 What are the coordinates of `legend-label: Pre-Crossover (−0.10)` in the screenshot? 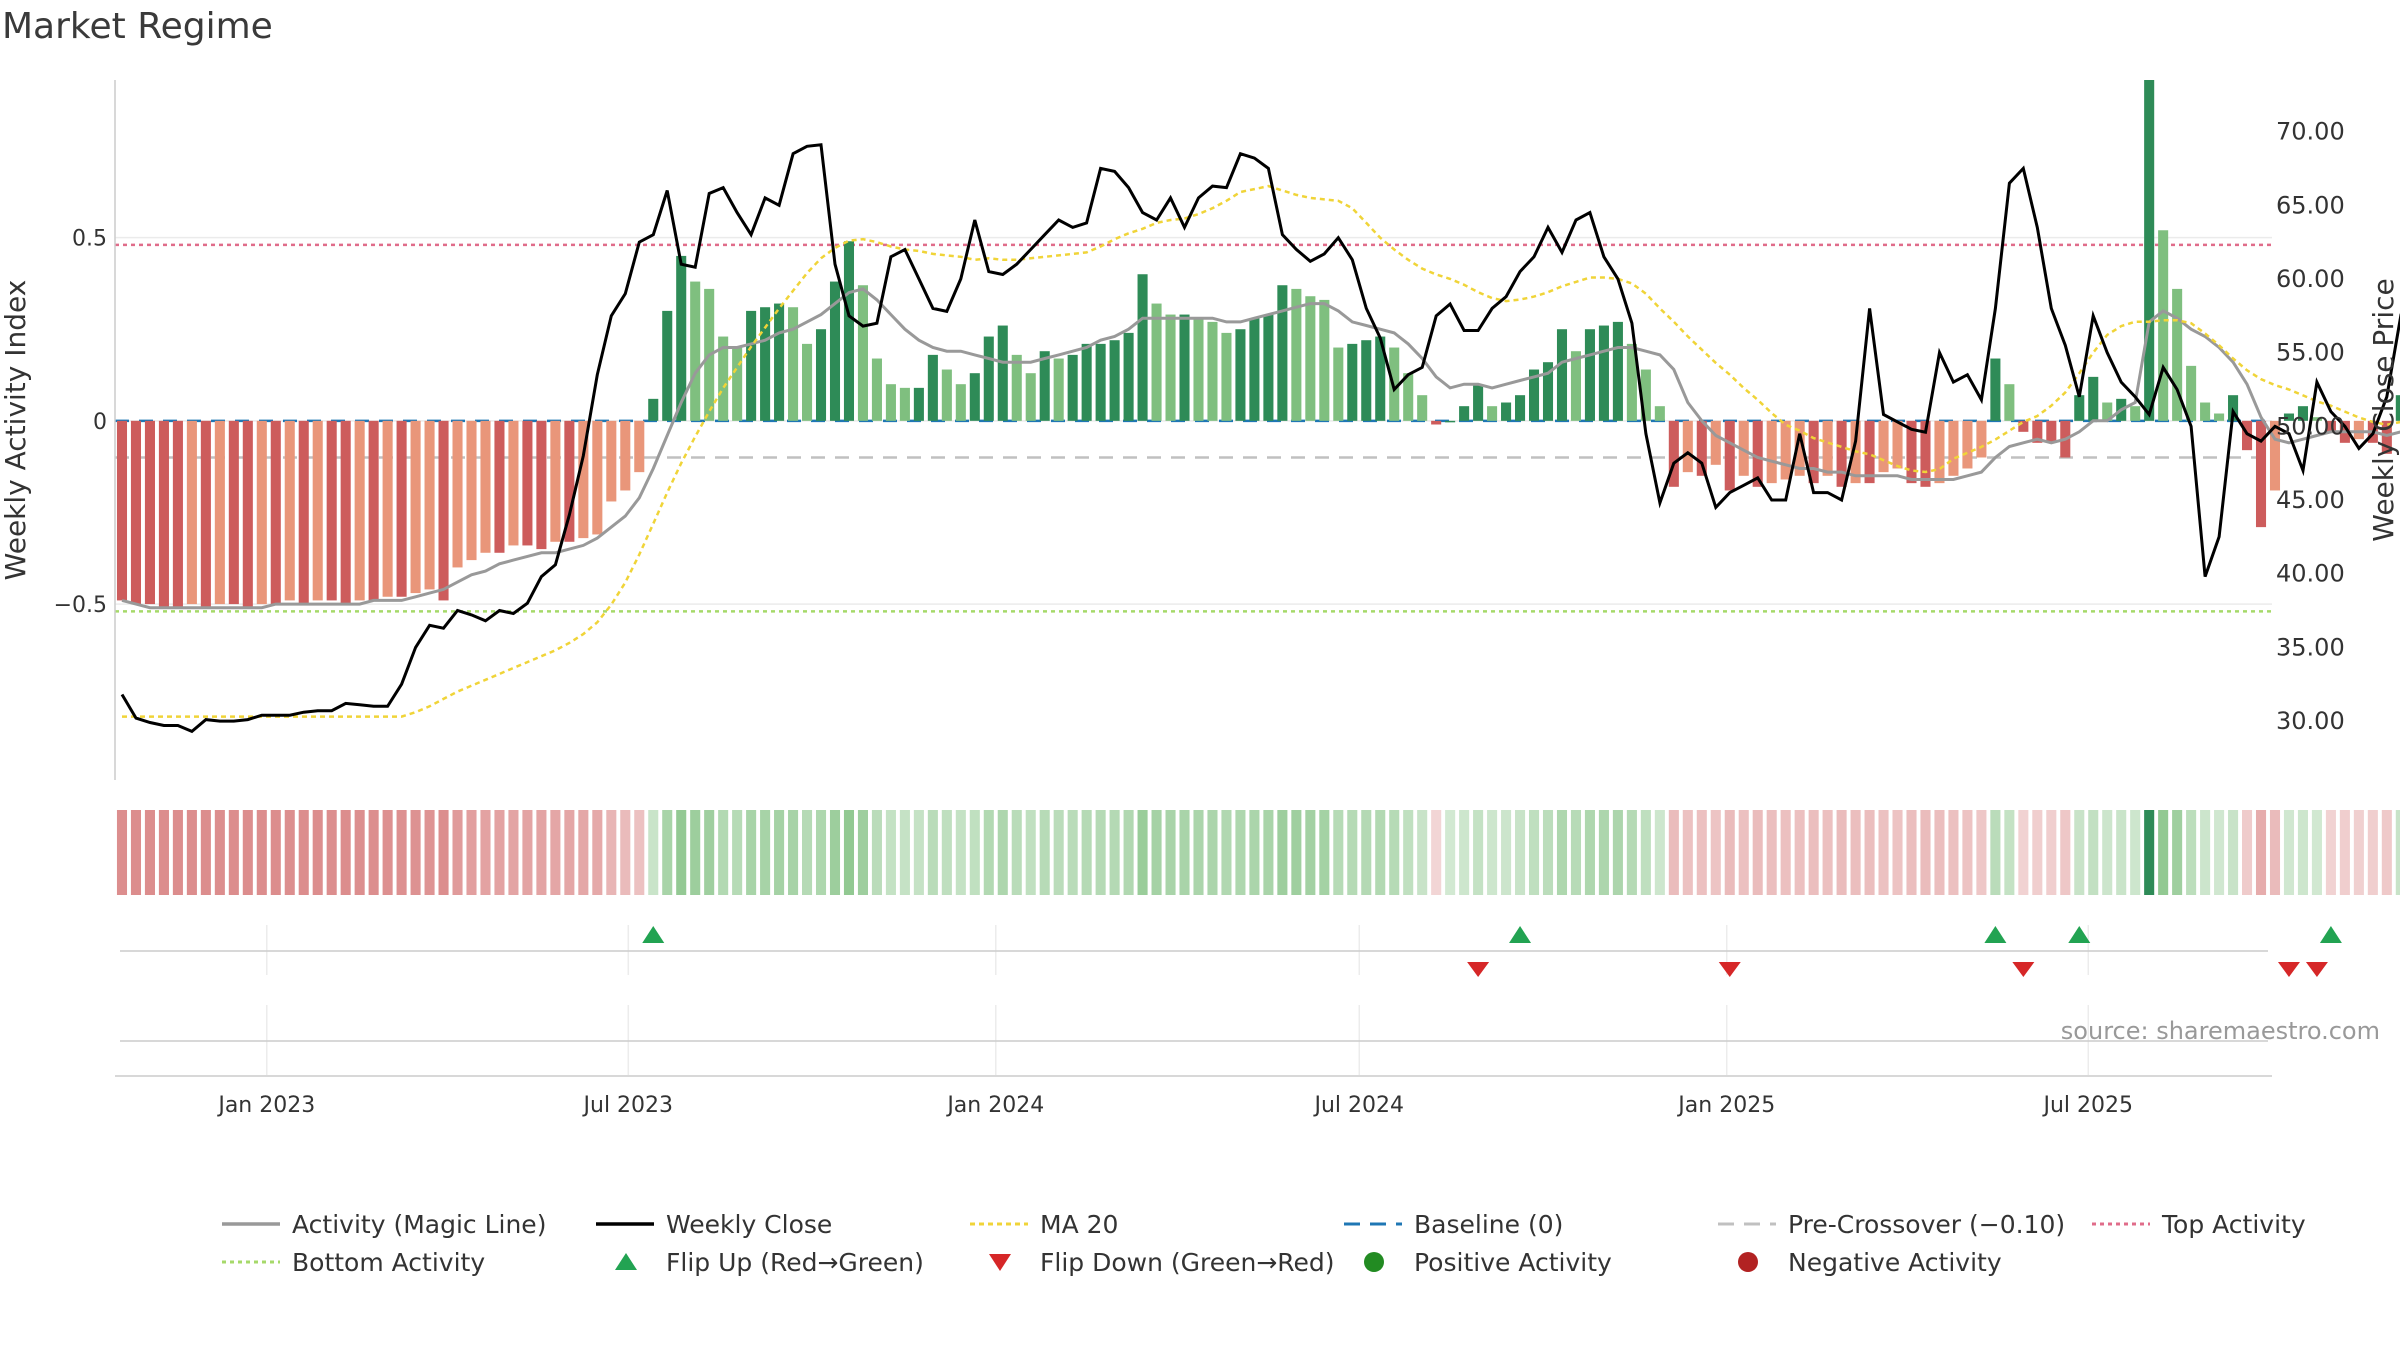 It's located at (1926, 1224).